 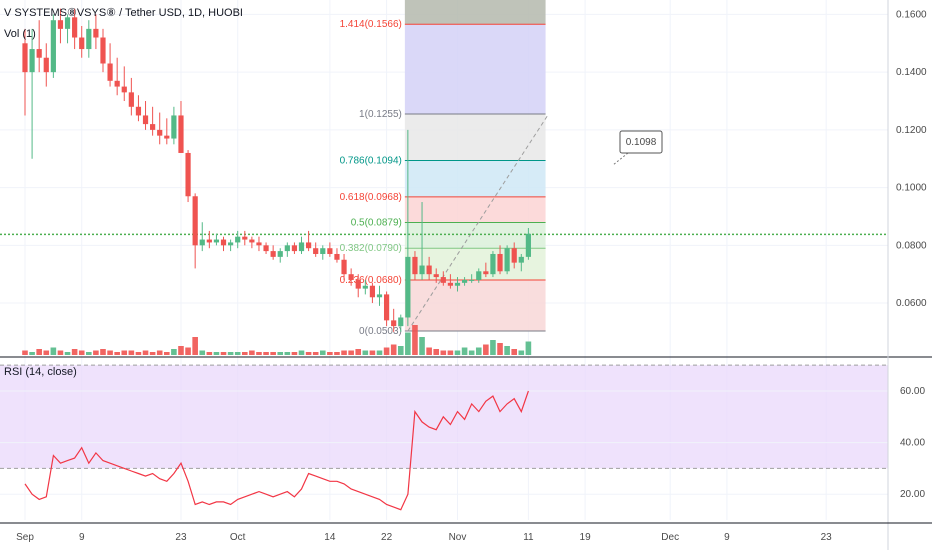 I want to click on price-tick-label: 0.1400, so click(x=911, y=72).